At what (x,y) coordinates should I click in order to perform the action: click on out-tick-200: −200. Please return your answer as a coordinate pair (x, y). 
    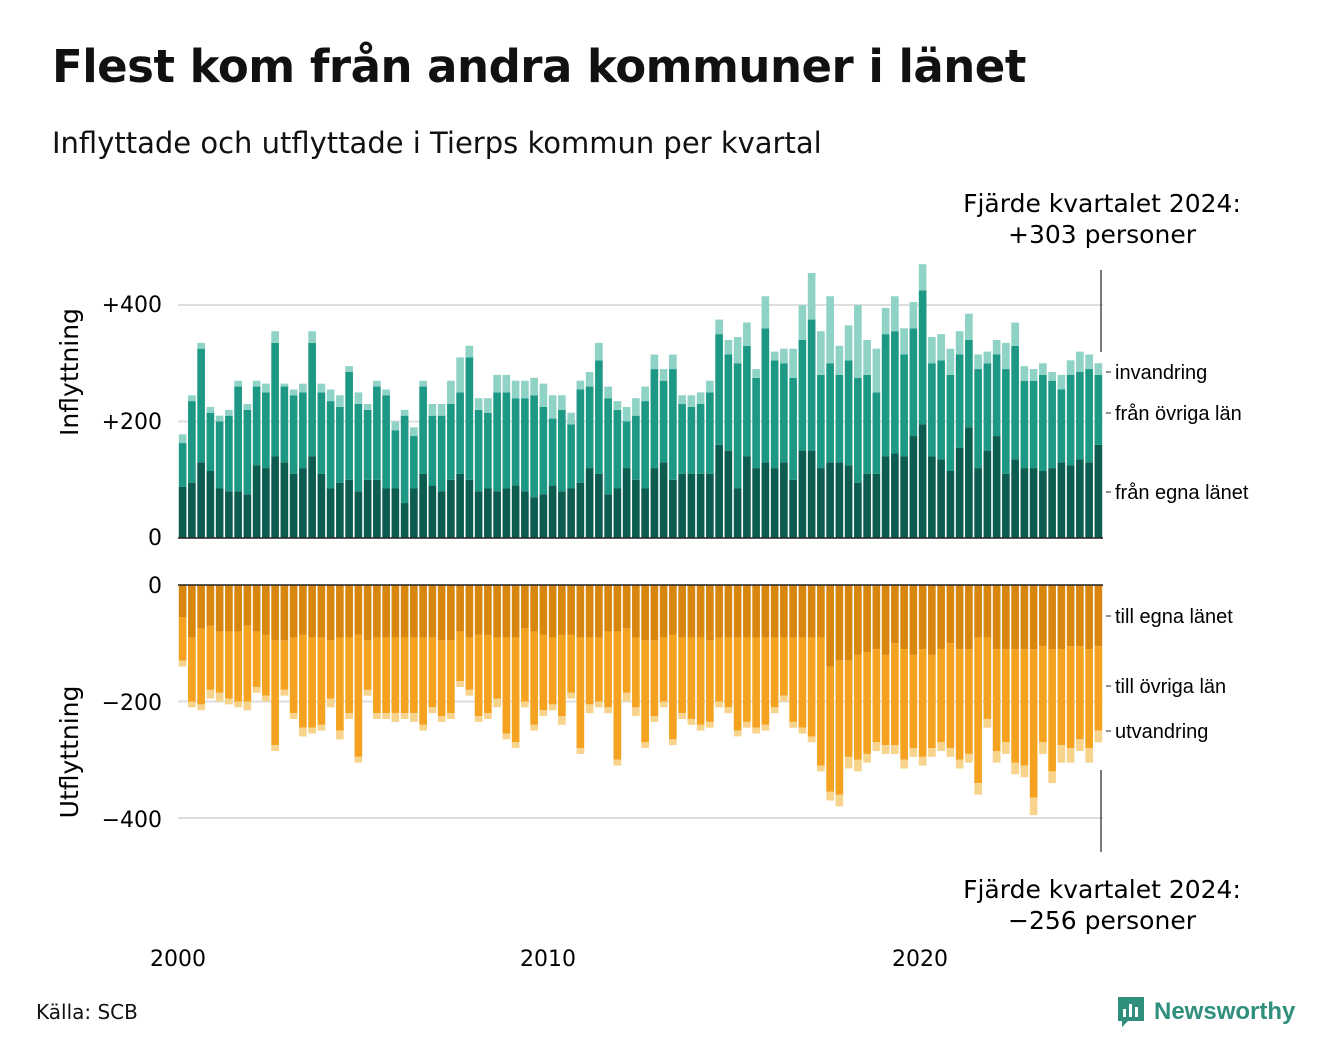
    Looking at the image, I should click on (132, 703).